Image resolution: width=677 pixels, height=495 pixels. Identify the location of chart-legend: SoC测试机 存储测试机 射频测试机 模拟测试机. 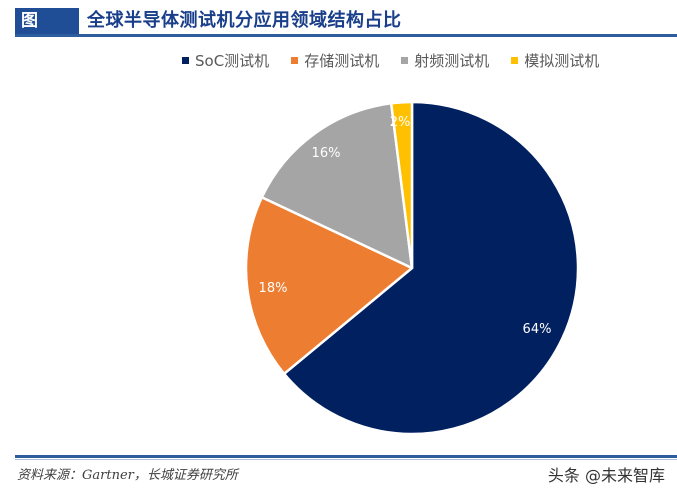
(390, 60).